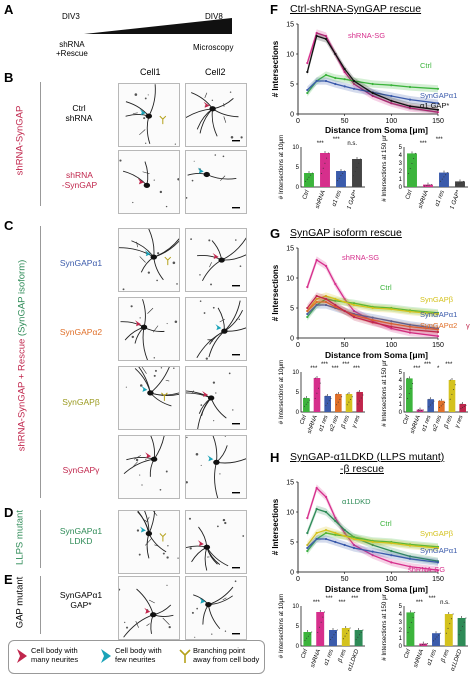 Image resolution: width=474 pixels, height=676 pixels. Describe the element at coordinates (9, 225) in the screenshot. I see `panel-letter-c: C` at that location.